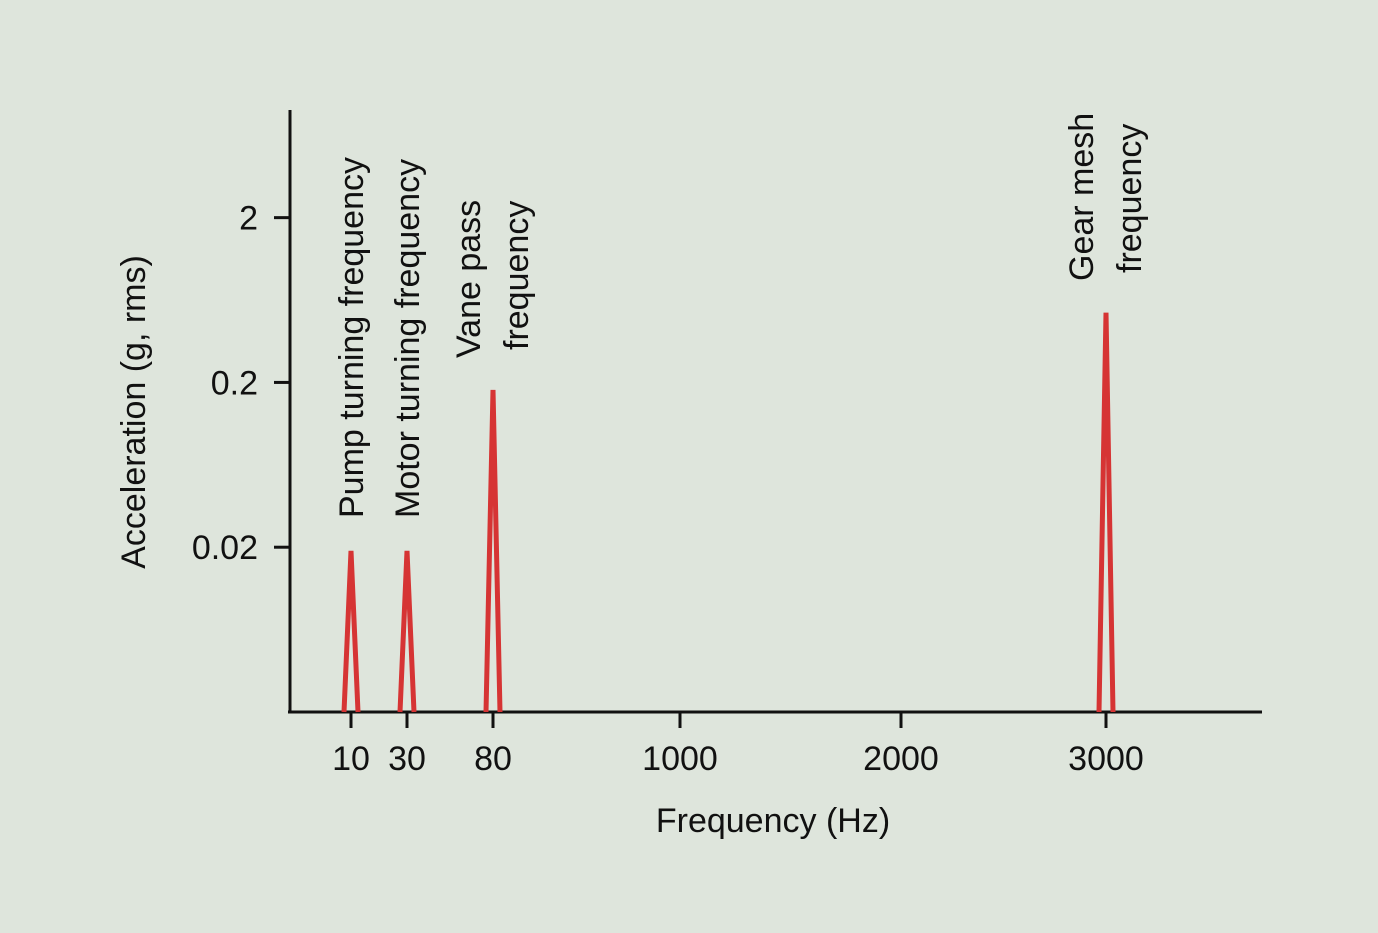 This screenshot has width=1378, height=933. I want to click on x-axis-label: Frequency (Hz), so click(773, 821).